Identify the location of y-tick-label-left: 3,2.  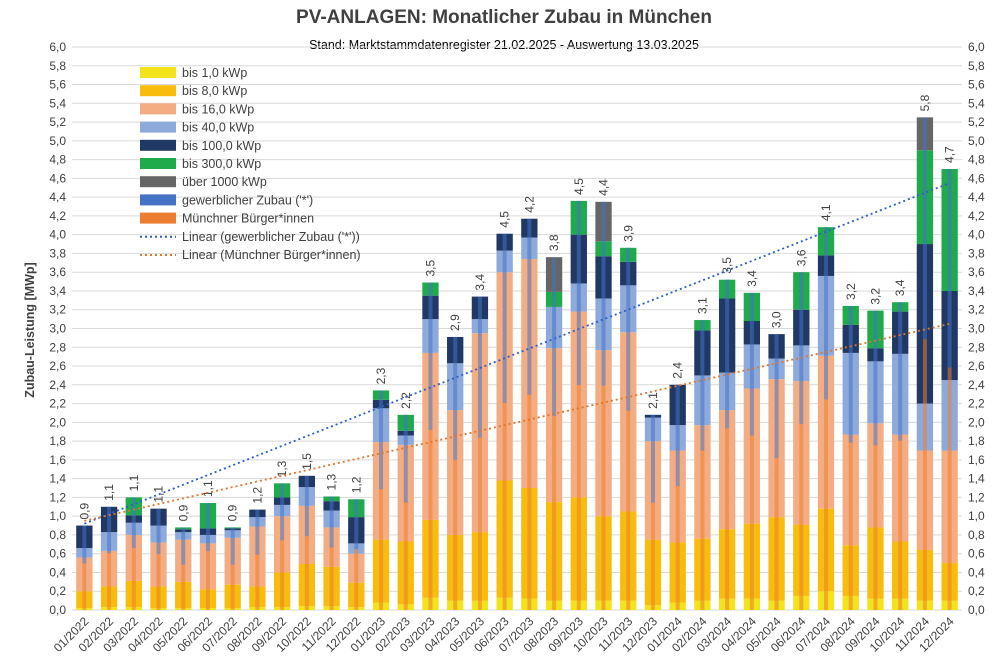
(57, 310).